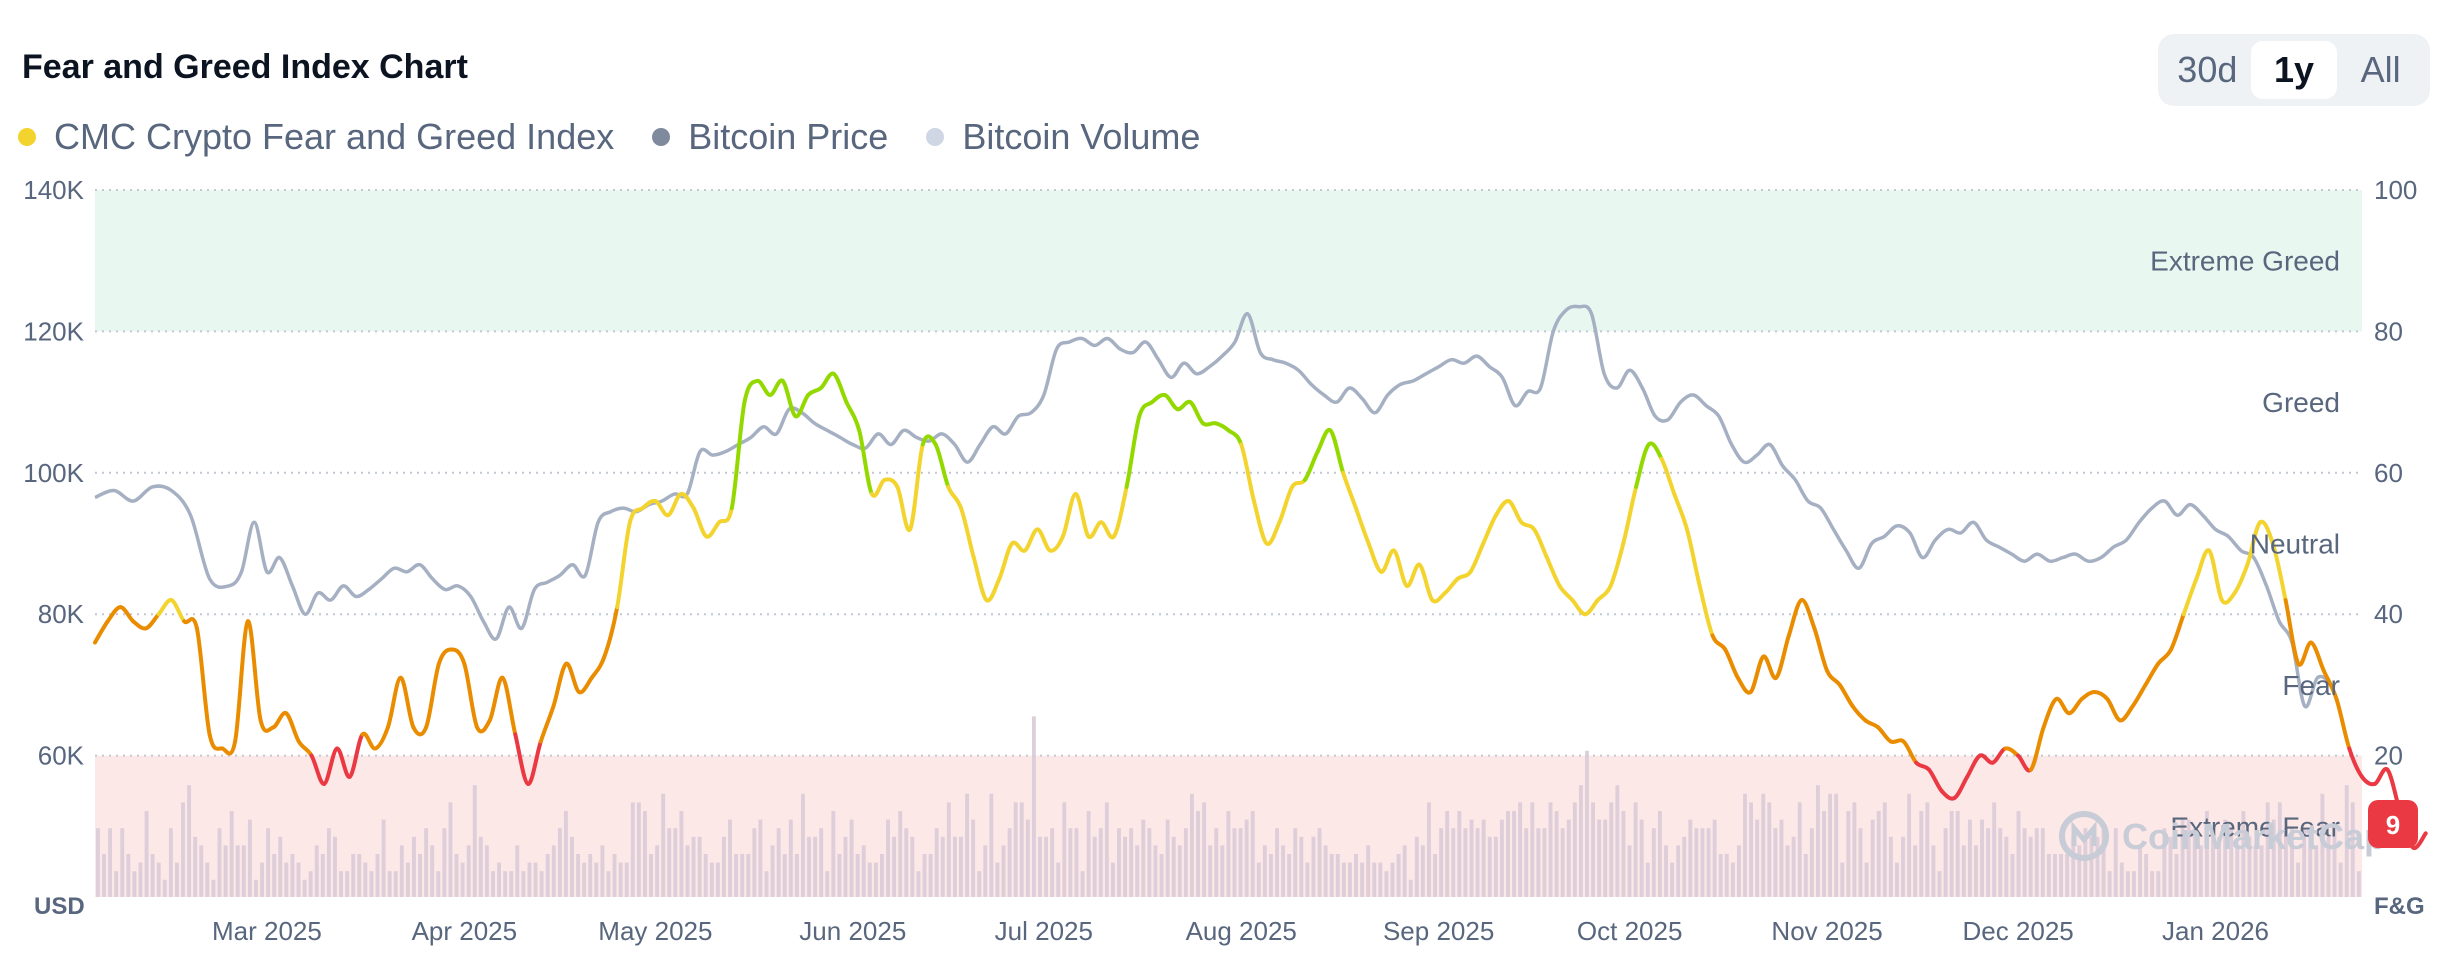  Describe the element at coordinates (2084, 836) in the screenshot. I see `coinmarketcap-logo-icon` at that location.